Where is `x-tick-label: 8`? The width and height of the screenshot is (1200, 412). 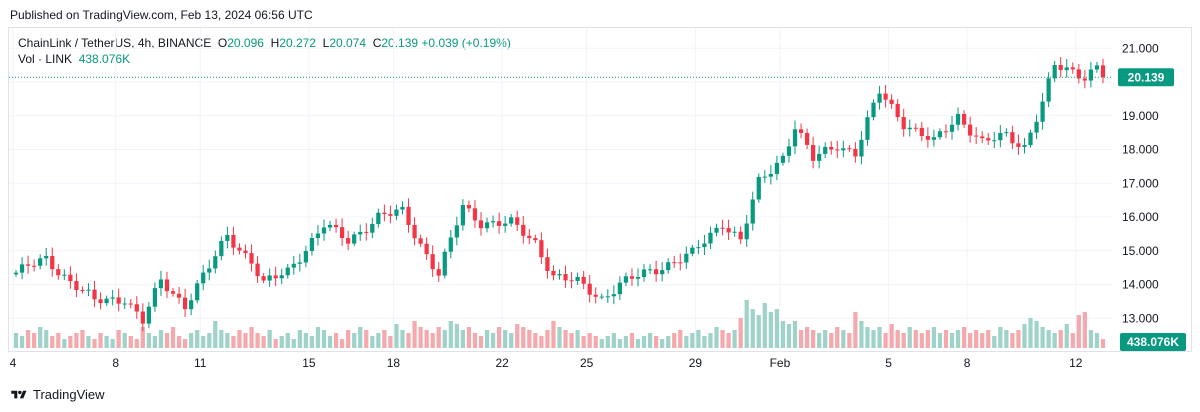
x-tick-label: 8 is located at coordinates (115, 363).